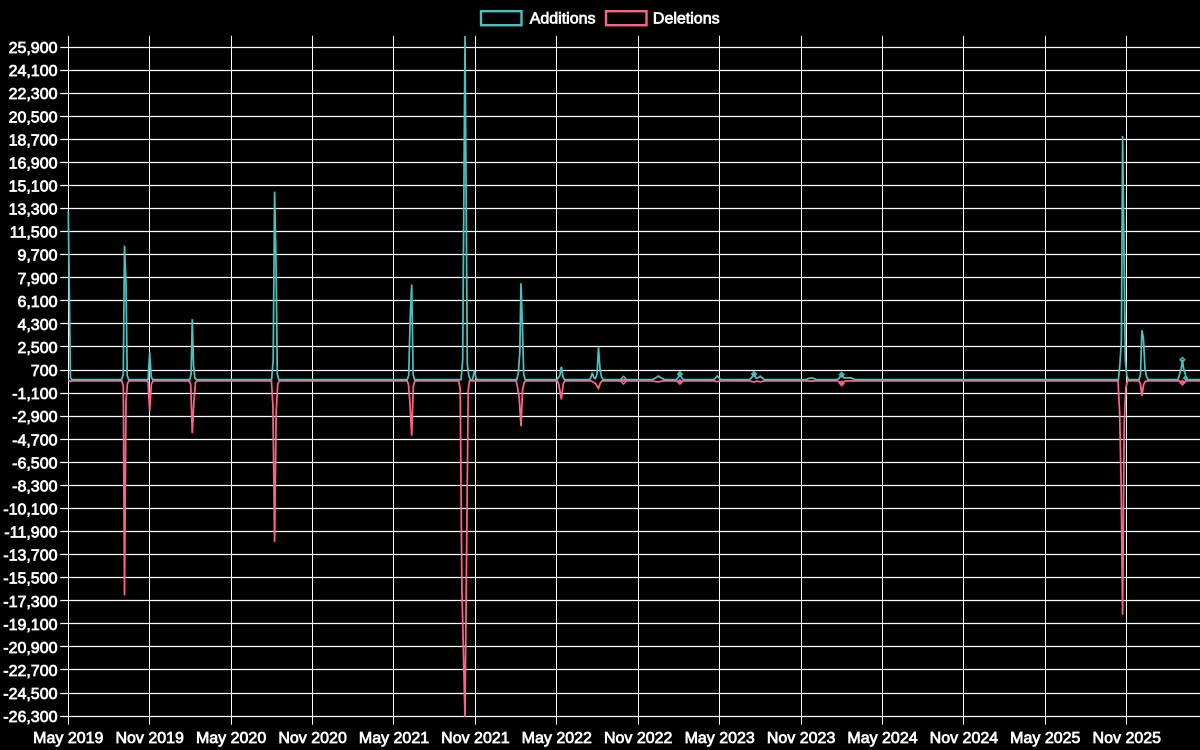 This screenshot has height=750, width=1200. I want to click on svg-text: -15,500, so click(30, 579).